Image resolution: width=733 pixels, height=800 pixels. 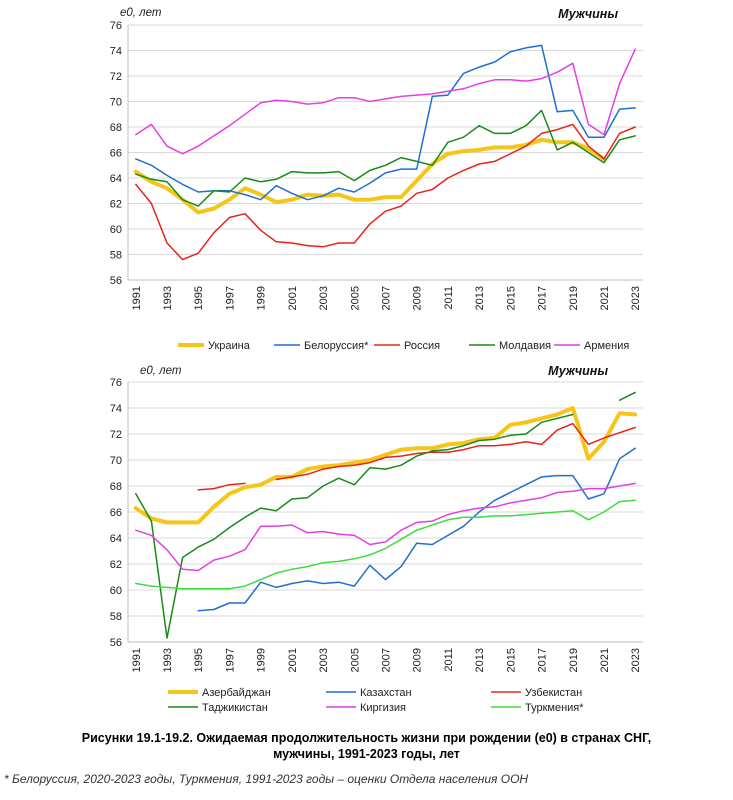 I want to click on chart2-y-tick-label: 70, so click(x=116, y=461).